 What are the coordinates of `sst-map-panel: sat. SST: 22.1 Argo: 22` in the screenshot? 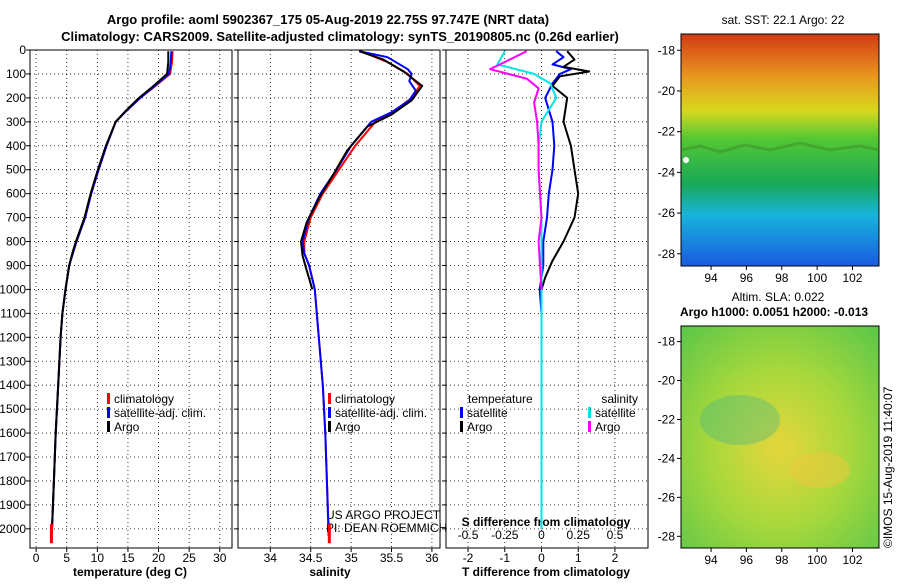 It's located at (780, 140).